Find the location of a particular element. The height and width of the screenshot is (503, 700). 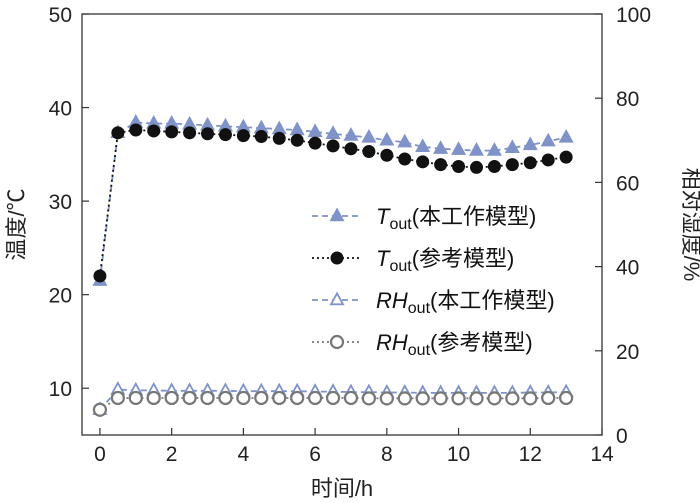

legend-label: RHout(本工作模型) is located at coordinates (465, 302).